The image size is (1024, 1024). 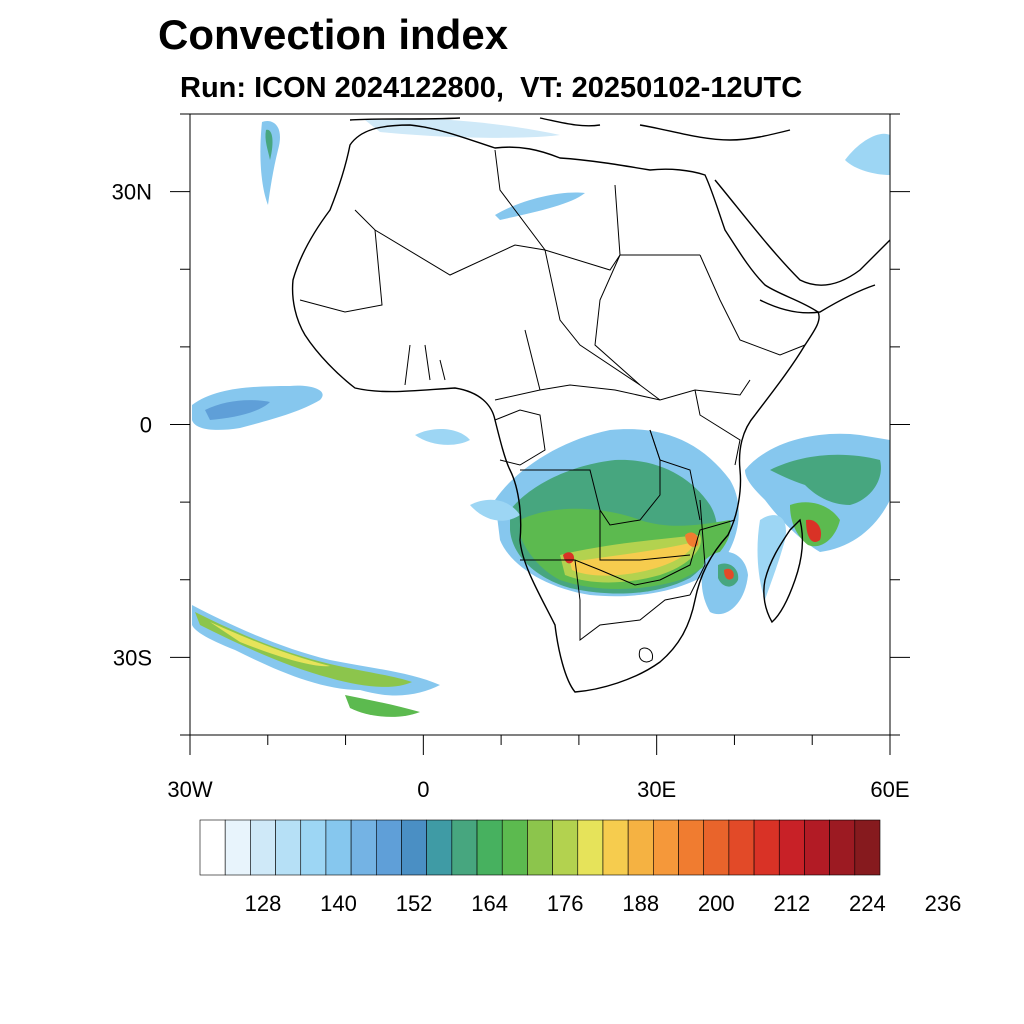 I want to click on lat-tick-label: 30N, so click(x=132, y=192).